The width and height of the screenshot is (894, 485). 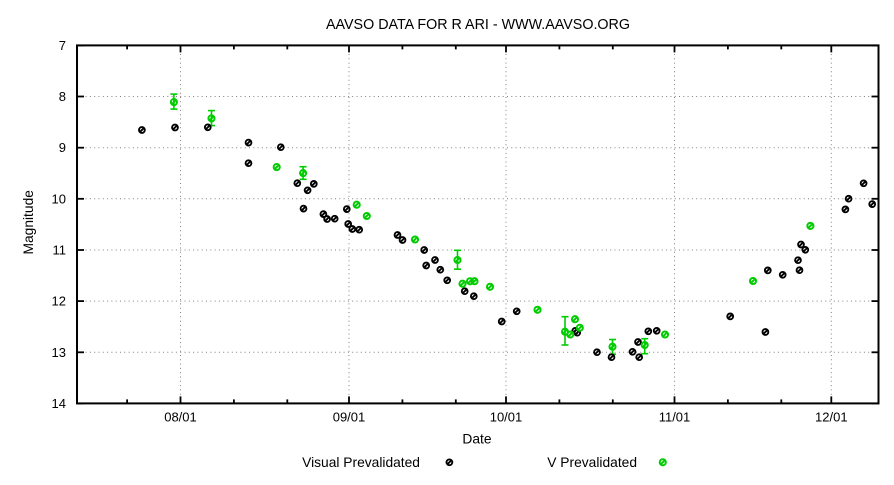 What do you see at coordinates (476, 439) in the screenshot?
I see `svg-text: Date` at bounding box center [476, 439].